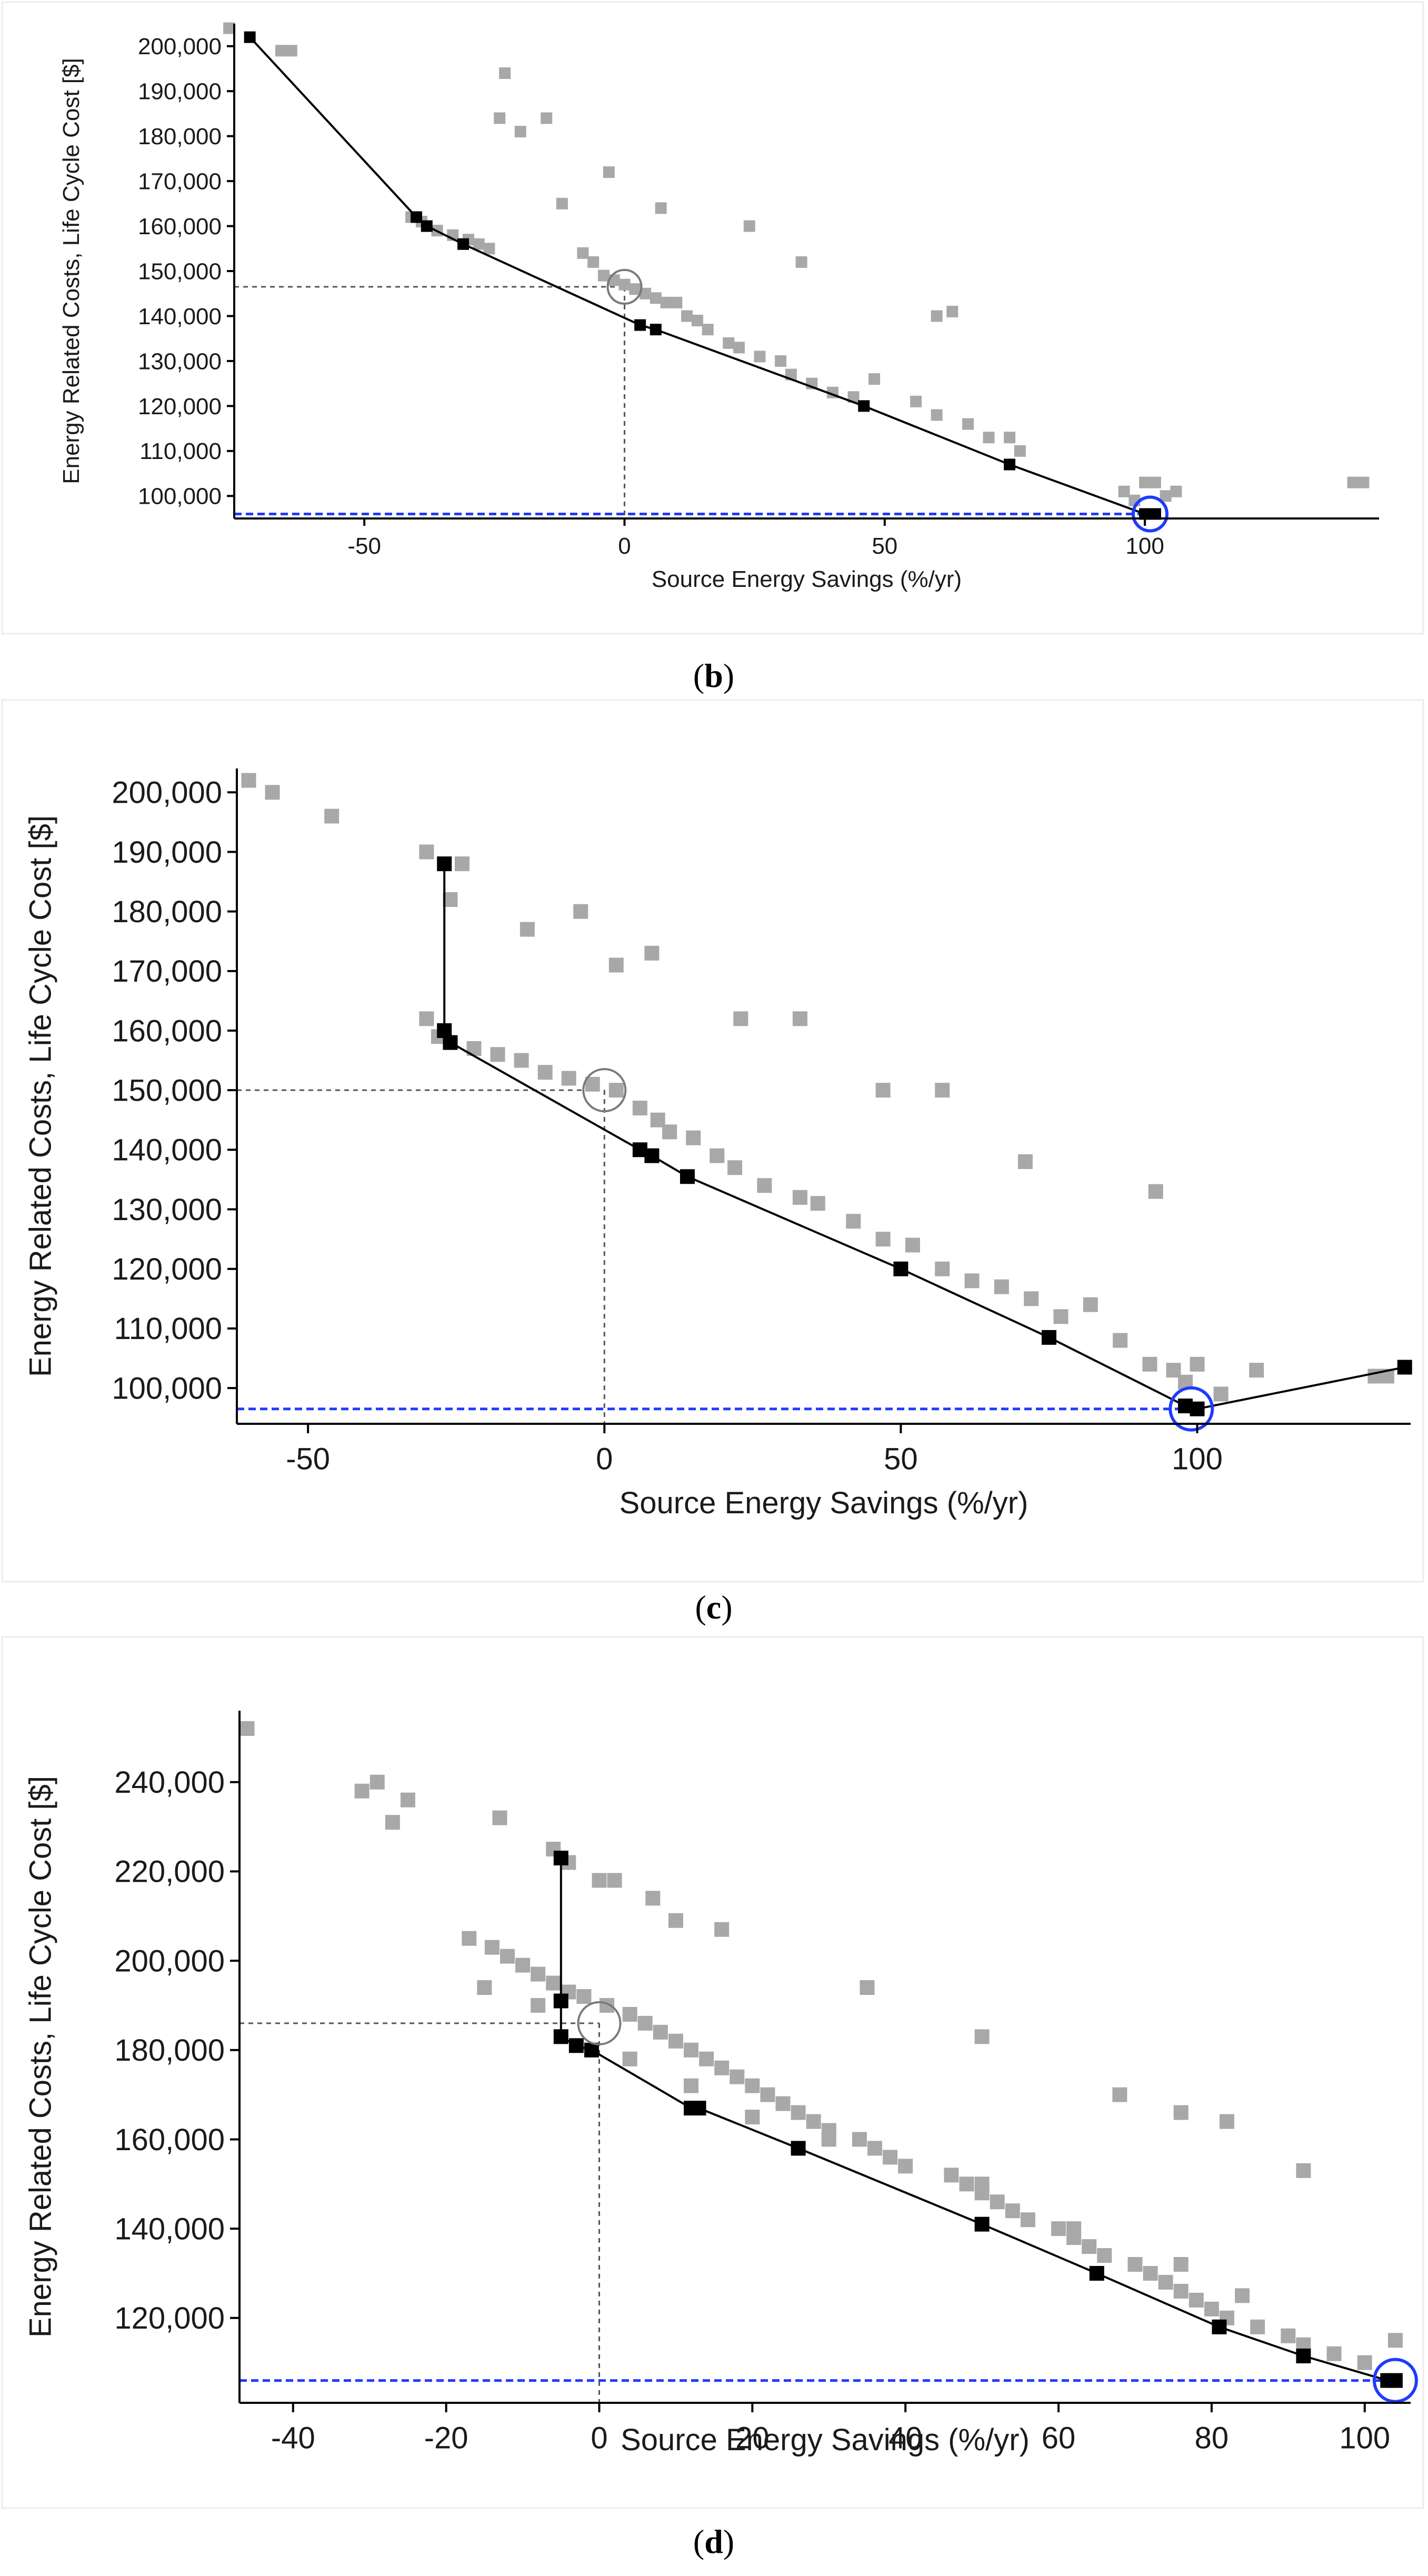 The height and width of the screenshot is (2576, 1428). I want to click on chart-d-x-tick-label: 60, so click(1059, 2438).